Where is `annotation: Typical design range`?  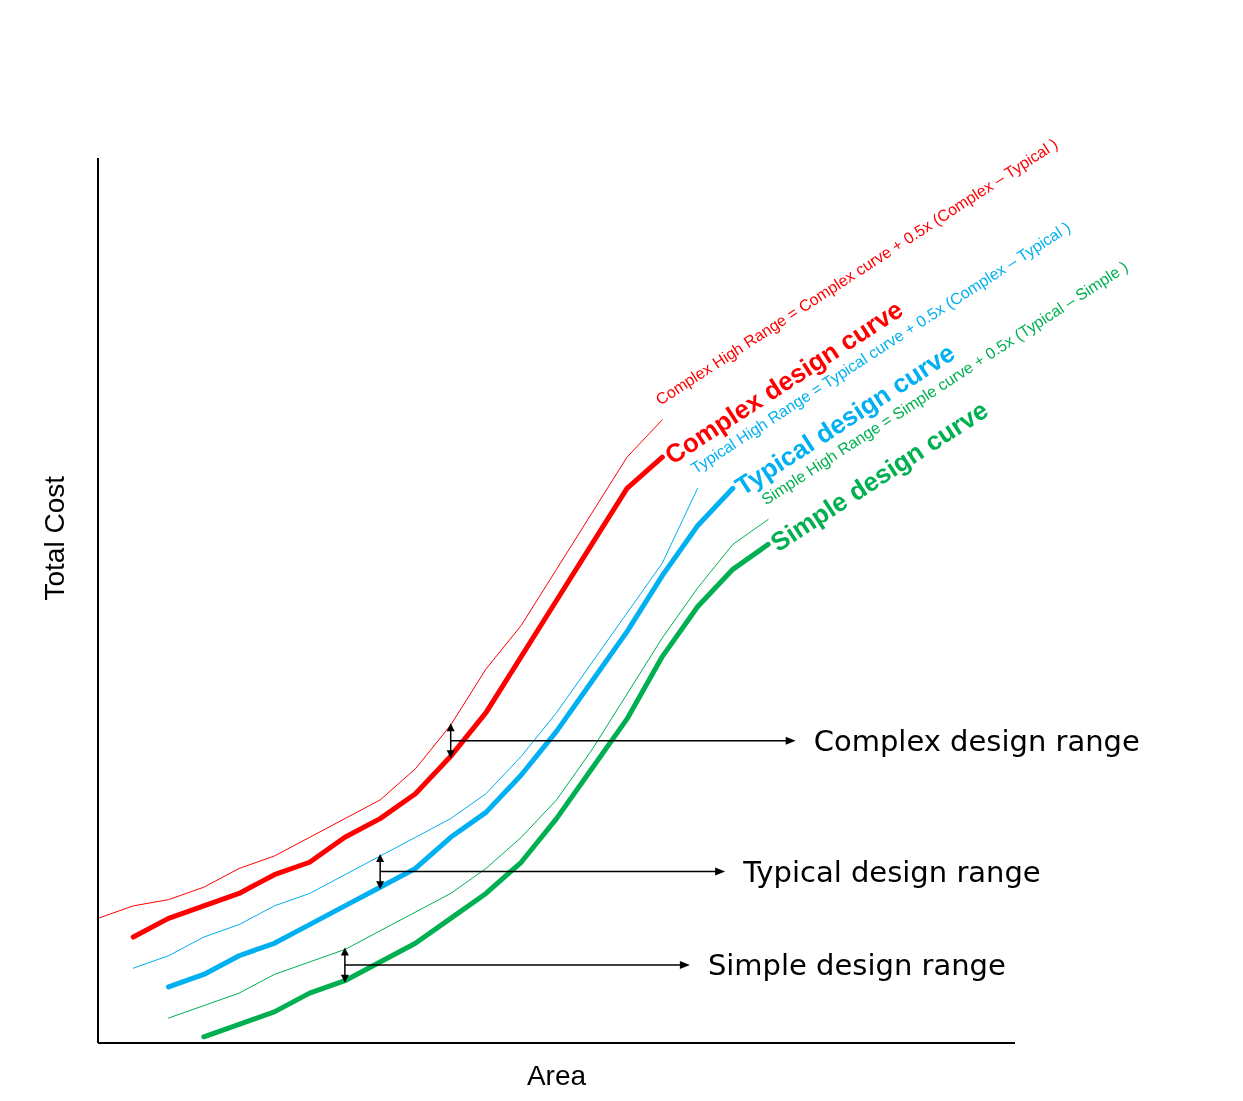
annotation: Typical design range is located at coordinates (891, 871).